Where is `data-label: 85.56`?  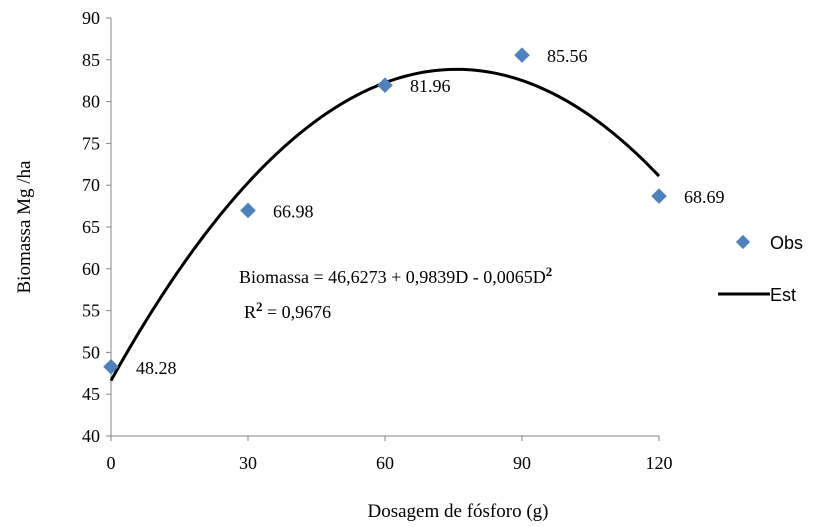 data-label: 85.56 is located at coordinates (567, 56).